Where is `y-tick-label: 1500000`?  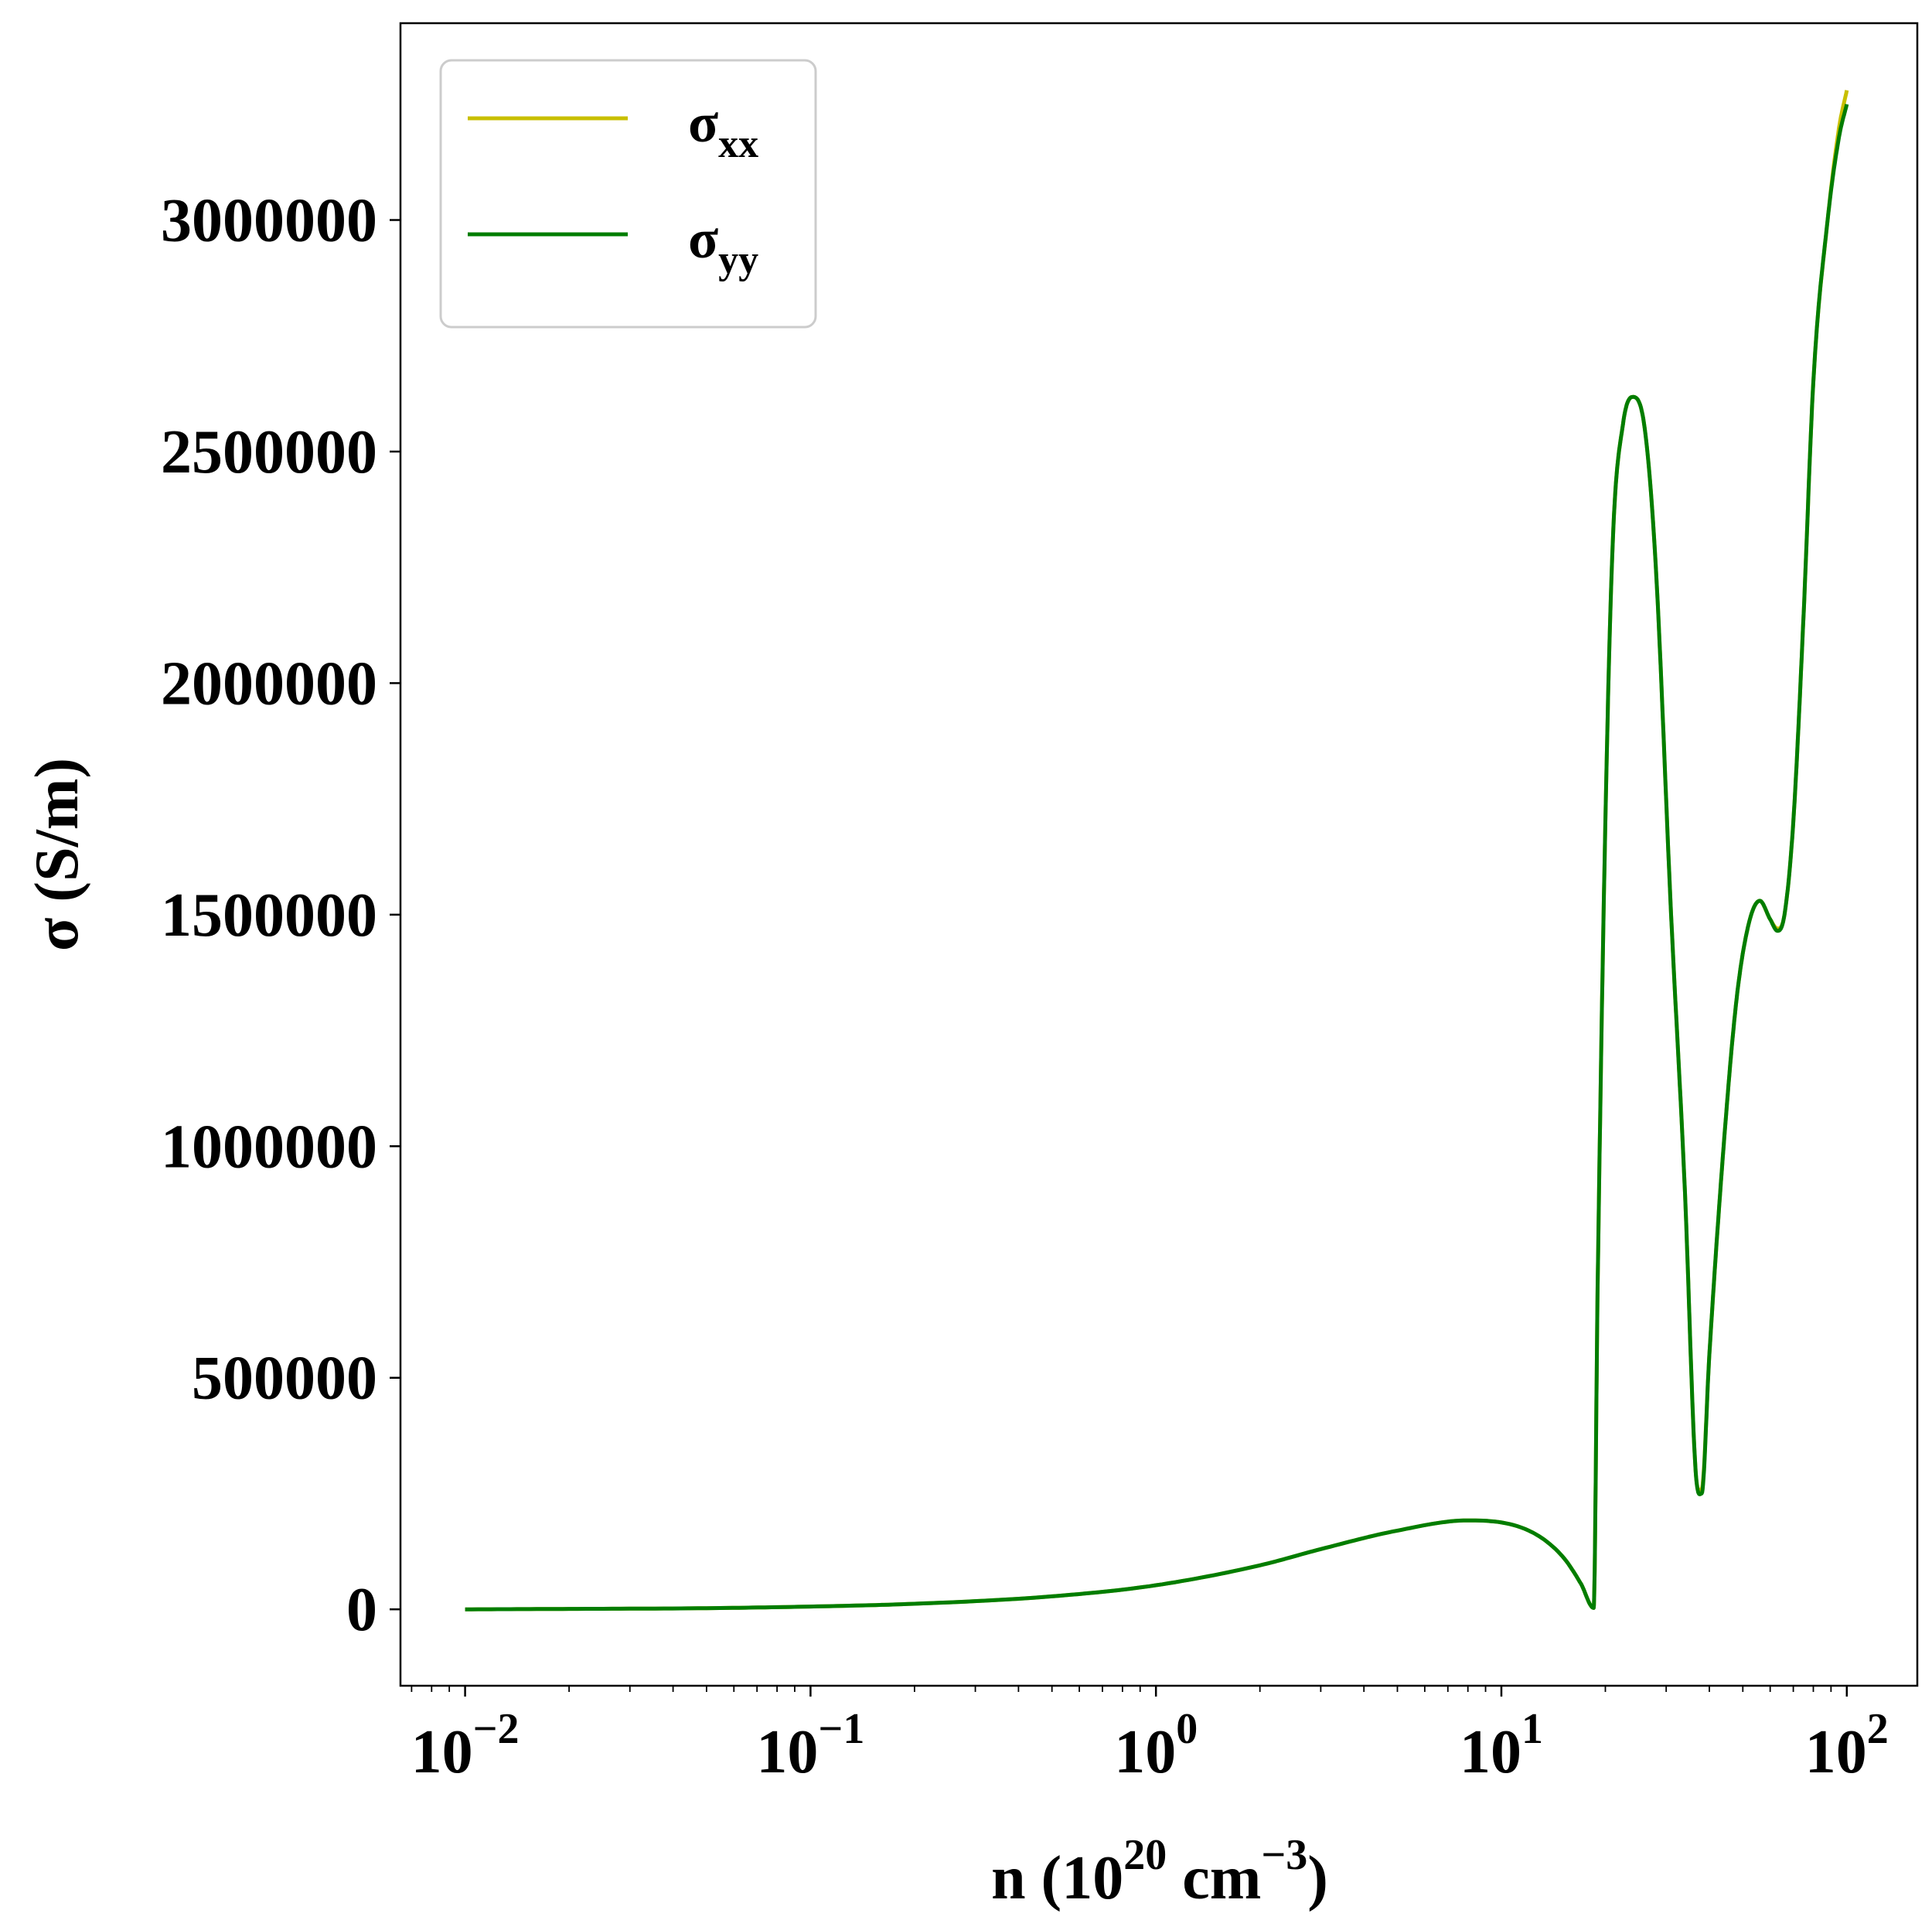
y-tick-label: 1500000 is located at coordinates (269, 916).